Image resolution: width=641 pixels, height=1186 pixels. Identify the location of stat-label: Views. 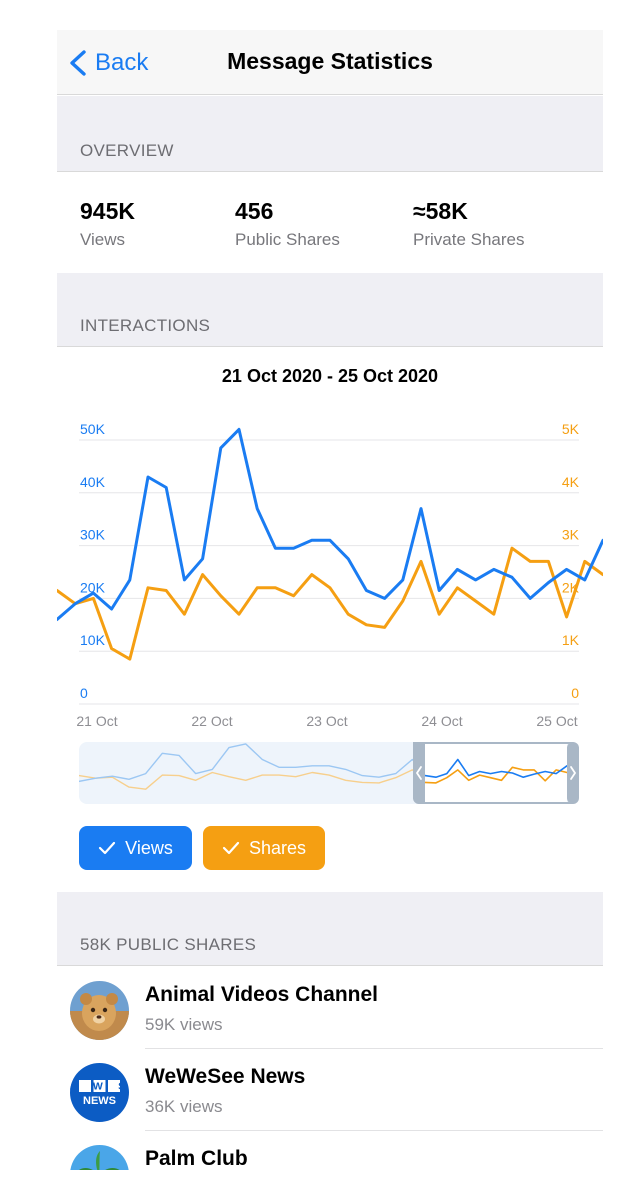
(103, 239).